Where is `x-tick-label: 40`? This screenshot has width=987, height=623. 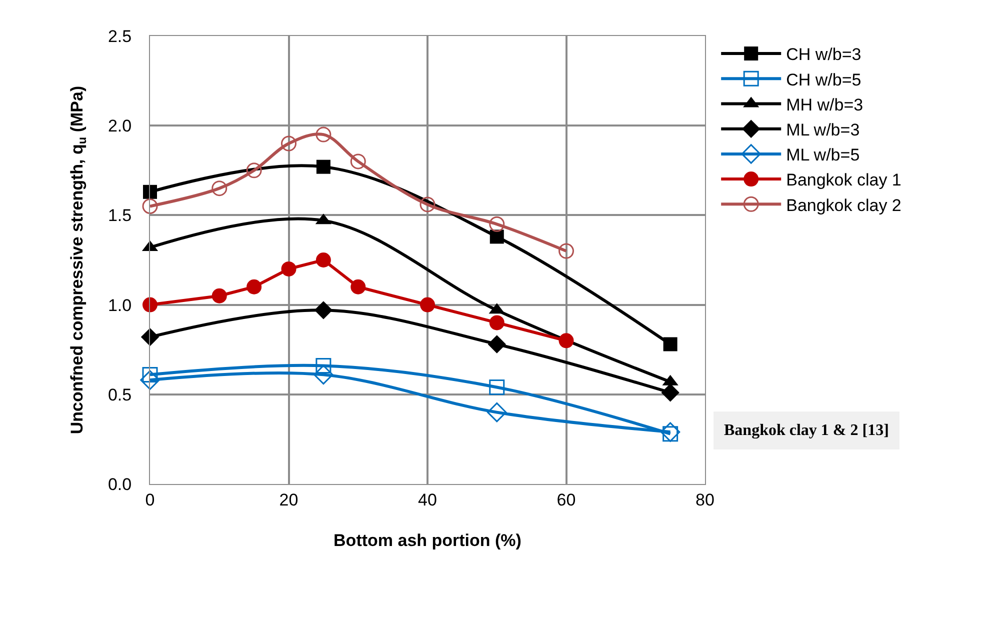
x-tick-label: 40 is located at coordinates (427, 500).